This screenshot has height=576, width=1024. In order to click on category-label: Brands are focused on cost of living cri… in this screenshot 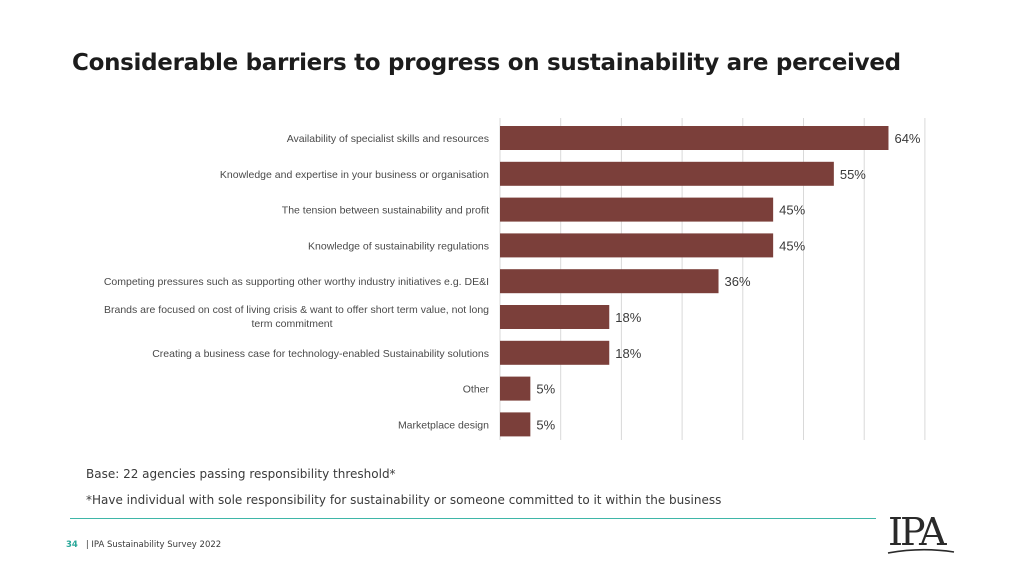, I will do `click(296, 310)`.